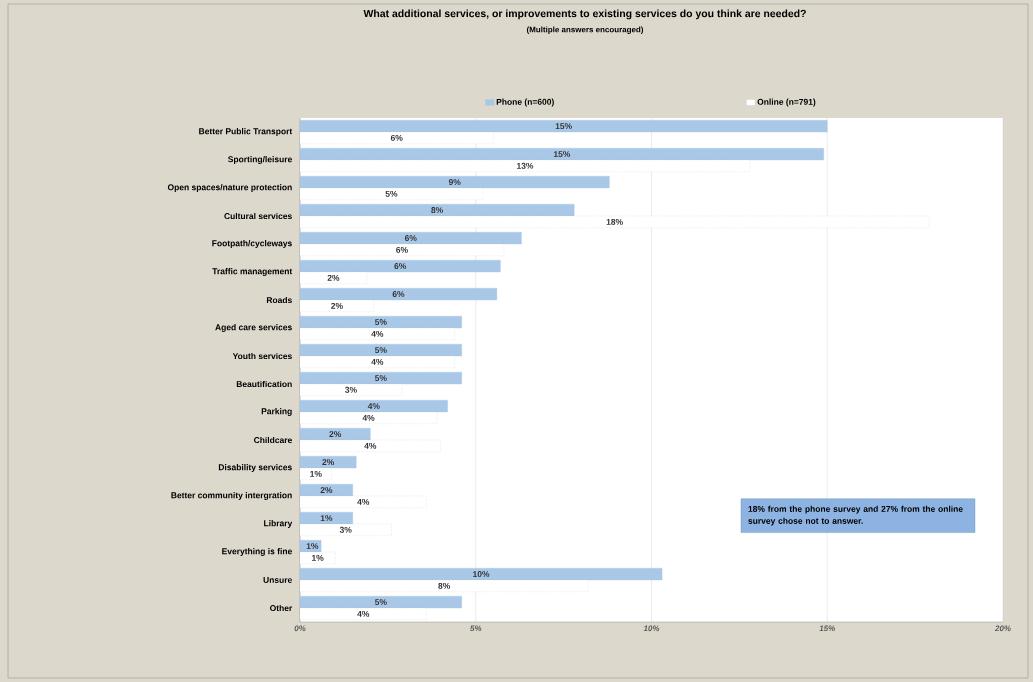 The image size is (1033, 682). Describe the element at coordinates (231, 496) in the screenshot. I see `y-tick-label: Better community intergration` at that location.